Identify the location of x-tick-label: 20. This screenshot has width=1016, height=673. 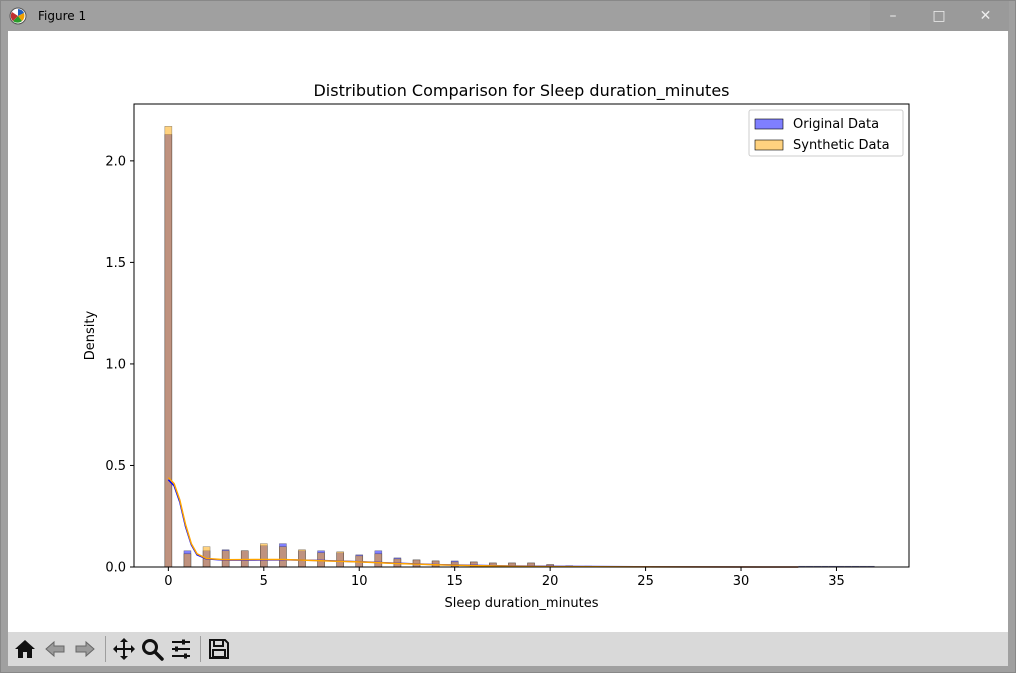
(550, 581).